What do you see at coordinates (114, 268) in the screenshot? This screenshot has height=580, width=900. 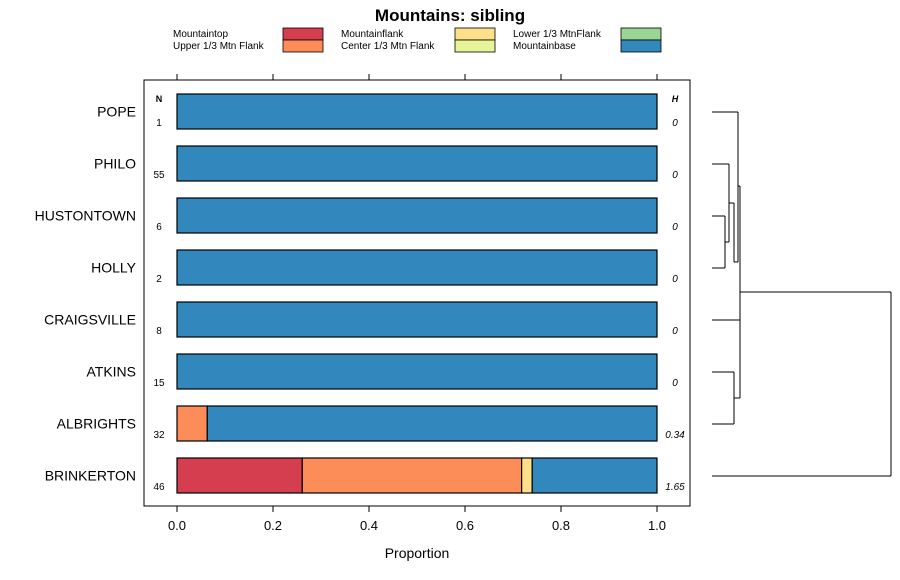 I see `category-label-holly: HOLLY` at bounding box center [114, 268].